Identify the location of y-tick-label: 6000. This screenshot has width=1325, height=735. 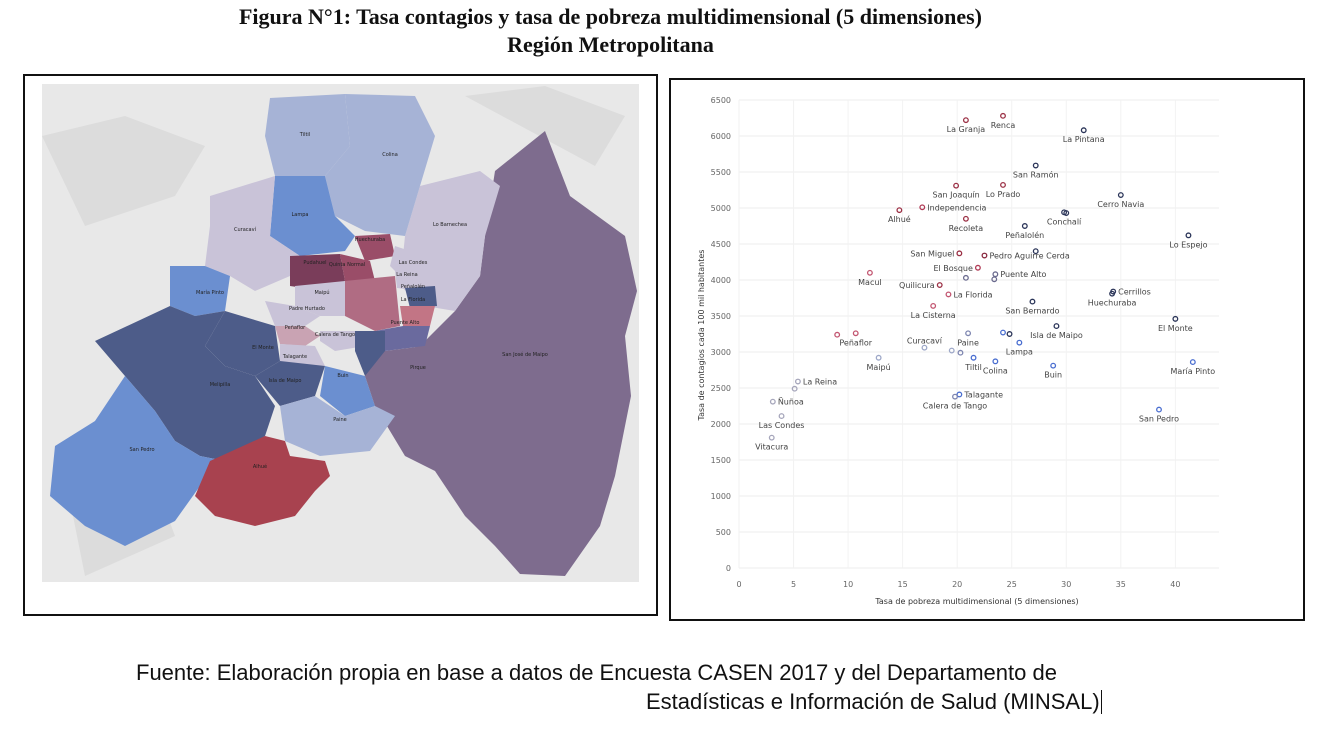
(721, 136).